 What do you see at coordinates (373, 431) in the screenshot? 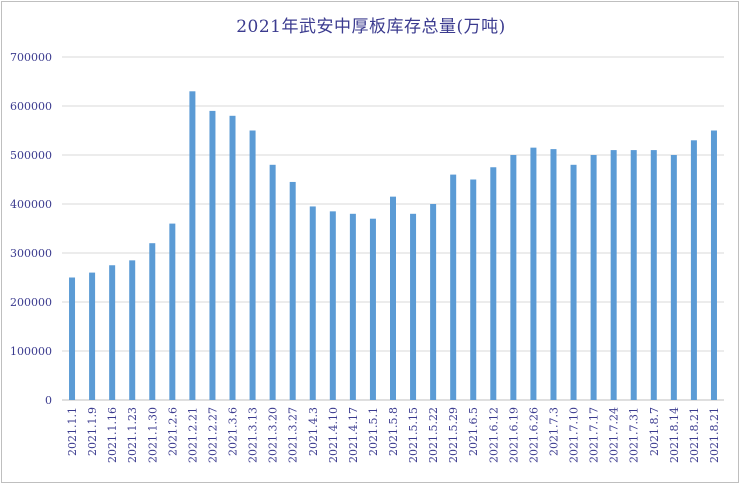
I see `x-tick-label: 2021.5.1` at bounding box center [373, 431].